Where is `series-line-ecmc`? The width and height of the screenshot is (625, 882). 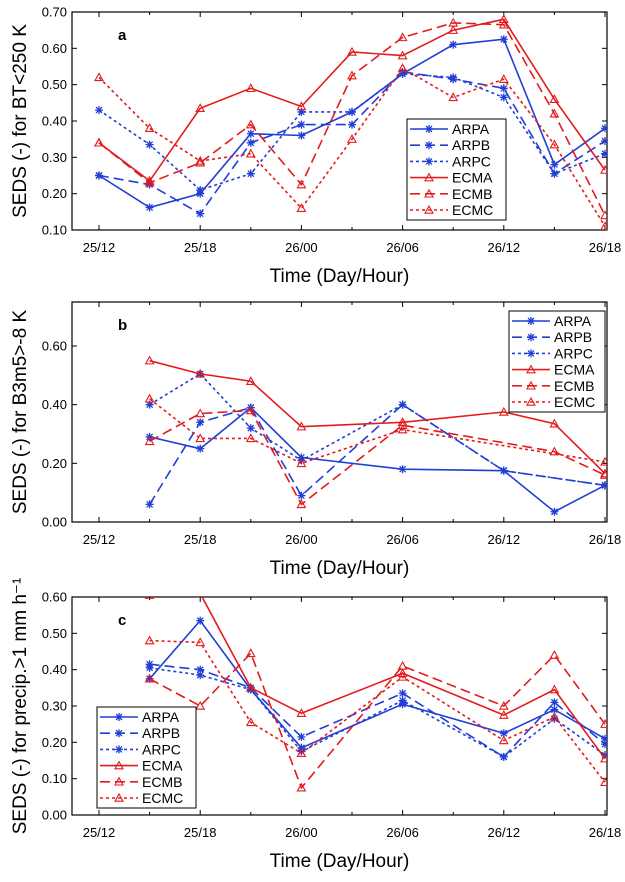
series-line-ecmc is located at coordinates (377, 711).